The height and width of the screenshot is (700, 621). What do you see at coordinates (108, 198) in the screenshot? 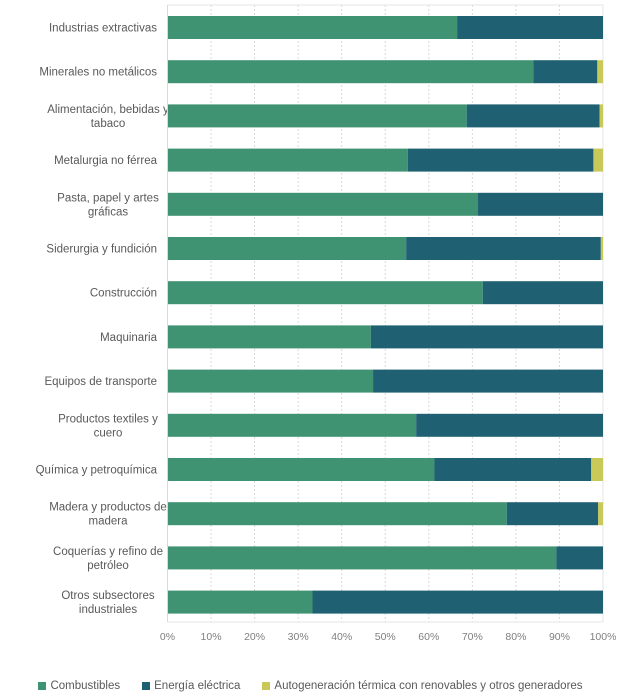
I see `category-label: Pasta, papel y artes` at bounding box center [108, 198].